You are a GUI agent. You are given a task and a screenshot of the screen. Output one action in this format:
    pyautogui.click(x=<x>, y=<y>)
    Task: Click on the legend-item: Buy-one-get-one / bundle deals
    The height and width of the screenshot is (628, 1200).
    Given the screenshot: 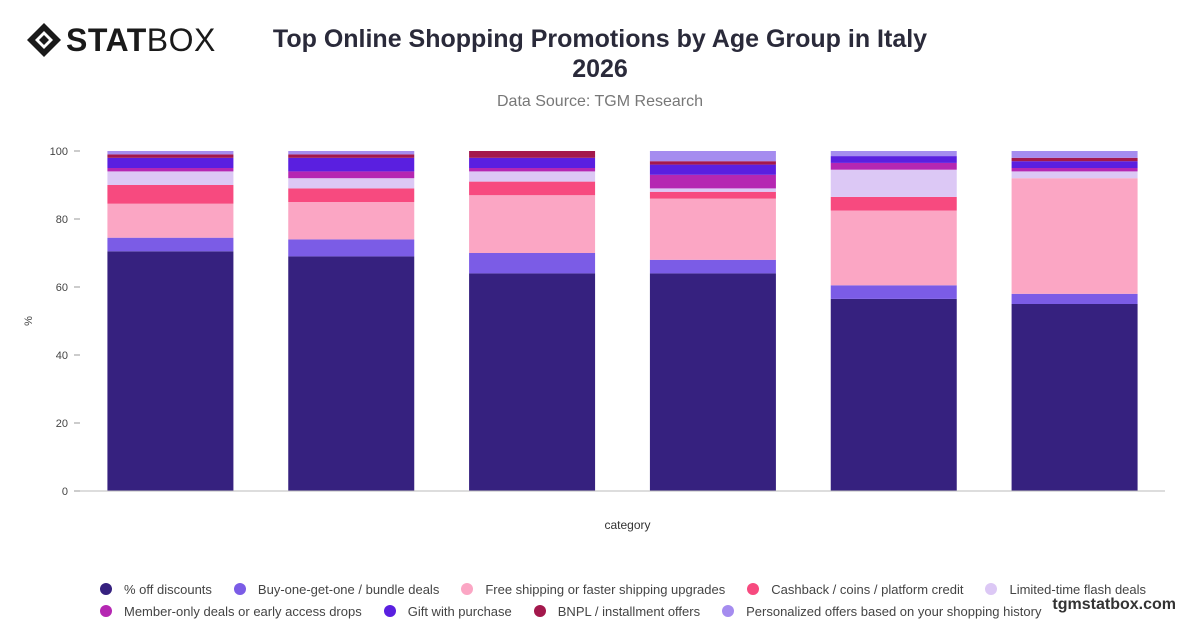 What is the action you would take?
    pyautogui.click(x=336, y=589)
    